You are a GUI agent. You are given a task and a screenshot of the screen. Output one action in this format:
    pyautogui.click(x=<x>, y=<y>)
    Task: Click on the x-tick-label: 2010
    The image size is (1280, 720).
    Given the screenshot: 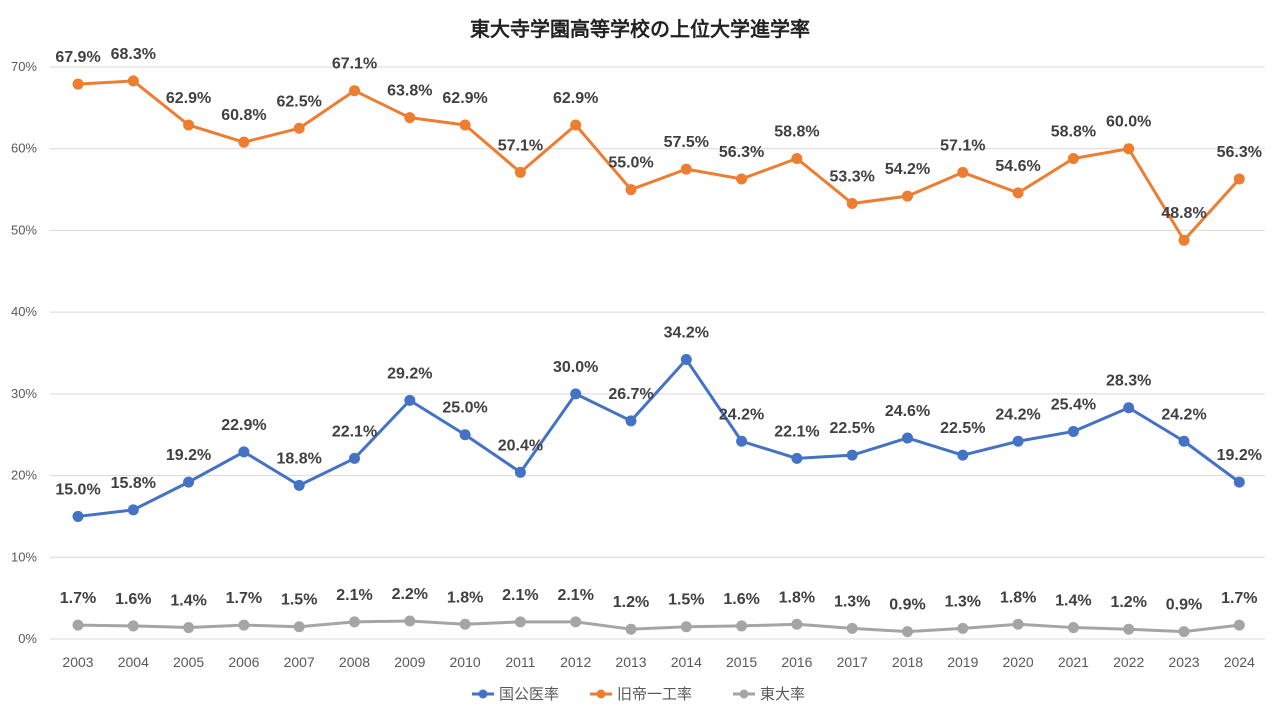 What is the action you would take?
    pyautogui.click(x=465, y=662)
    